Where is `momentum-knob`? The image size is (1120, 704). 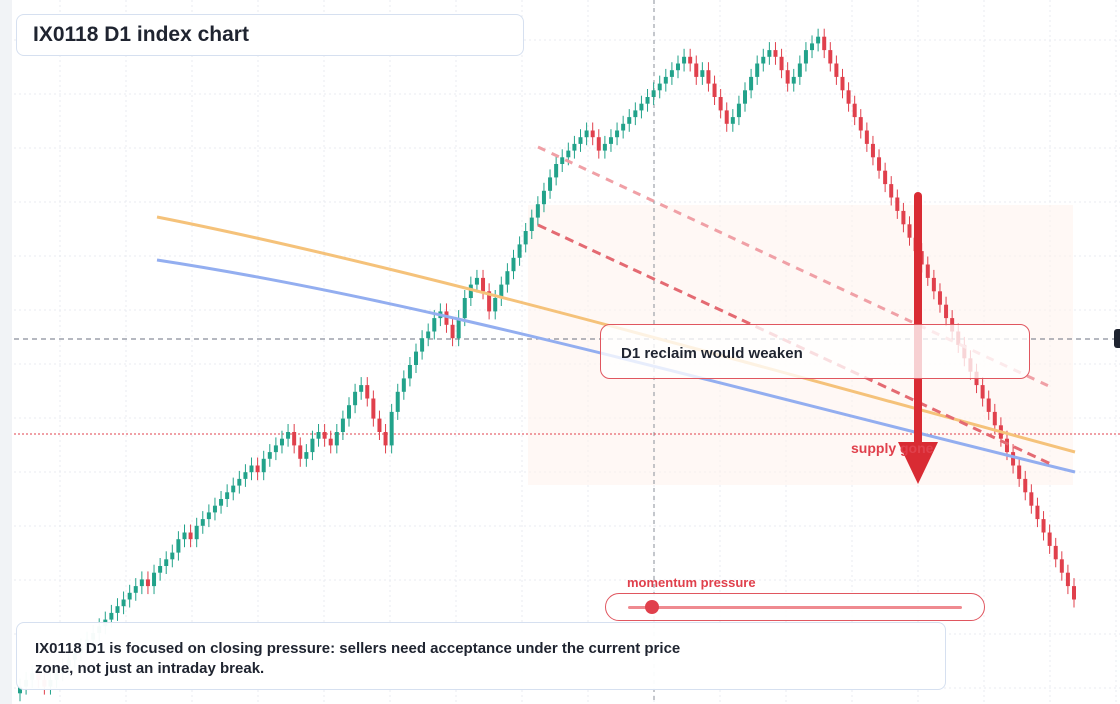
momentum-knob is located at coordinates (651, 607).